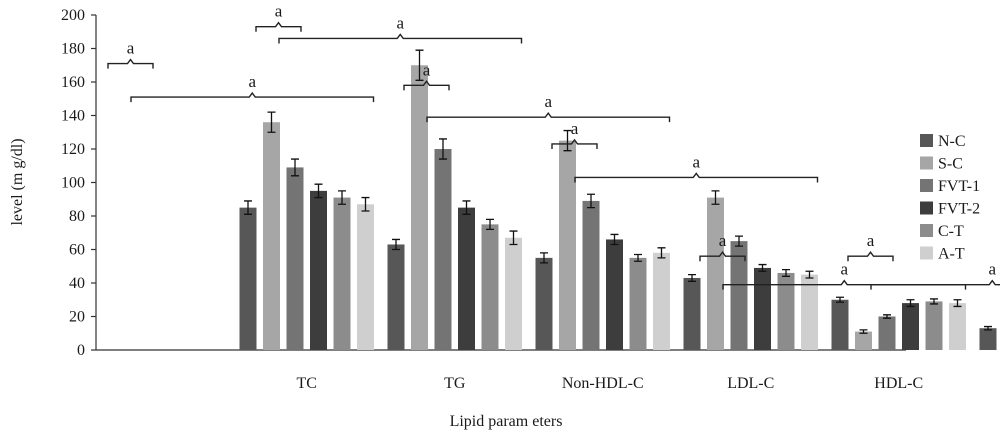  What do you see at coordinates (318, 270) in the screenshot?
I see `bar-fvt-2-tc` at bounding box center [318, 270].